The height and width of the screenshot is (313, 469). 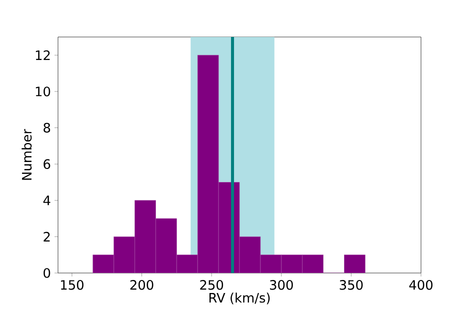 I want to click on x-axis-title: RV (km/s), so click(x=239, y=298).